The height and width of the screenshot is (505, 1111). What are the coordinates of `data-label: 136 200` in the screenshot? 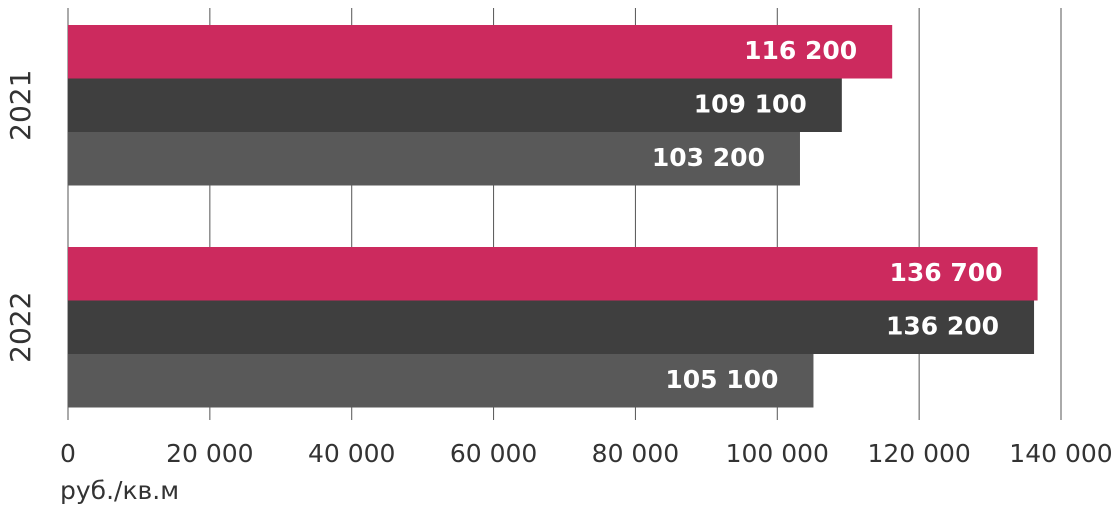 It's located at (942, 325).